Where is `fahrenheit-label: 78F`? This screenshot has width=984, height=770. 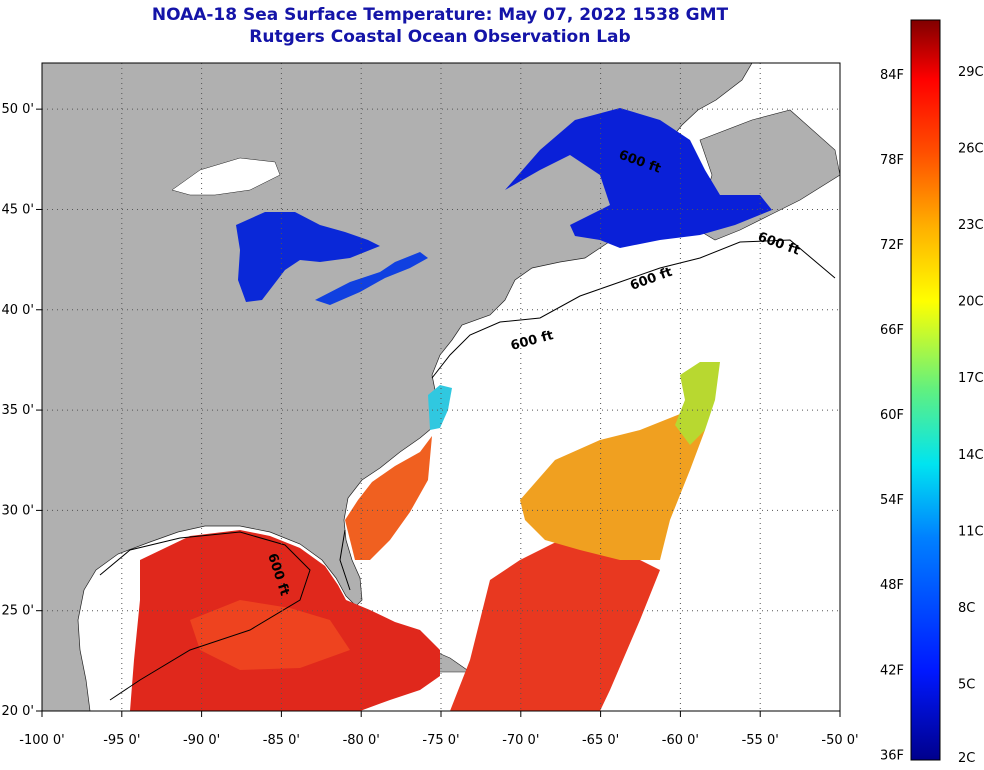
fahrenheit-label: 78F is located at coordinates (892, 160).